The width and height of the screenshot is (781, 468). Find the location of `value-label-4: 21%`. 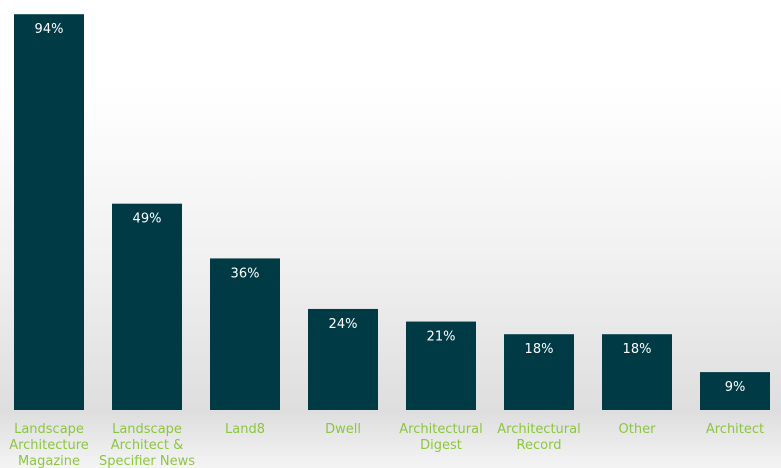

value-label-4: 21% is located at coordinates (441, 337).